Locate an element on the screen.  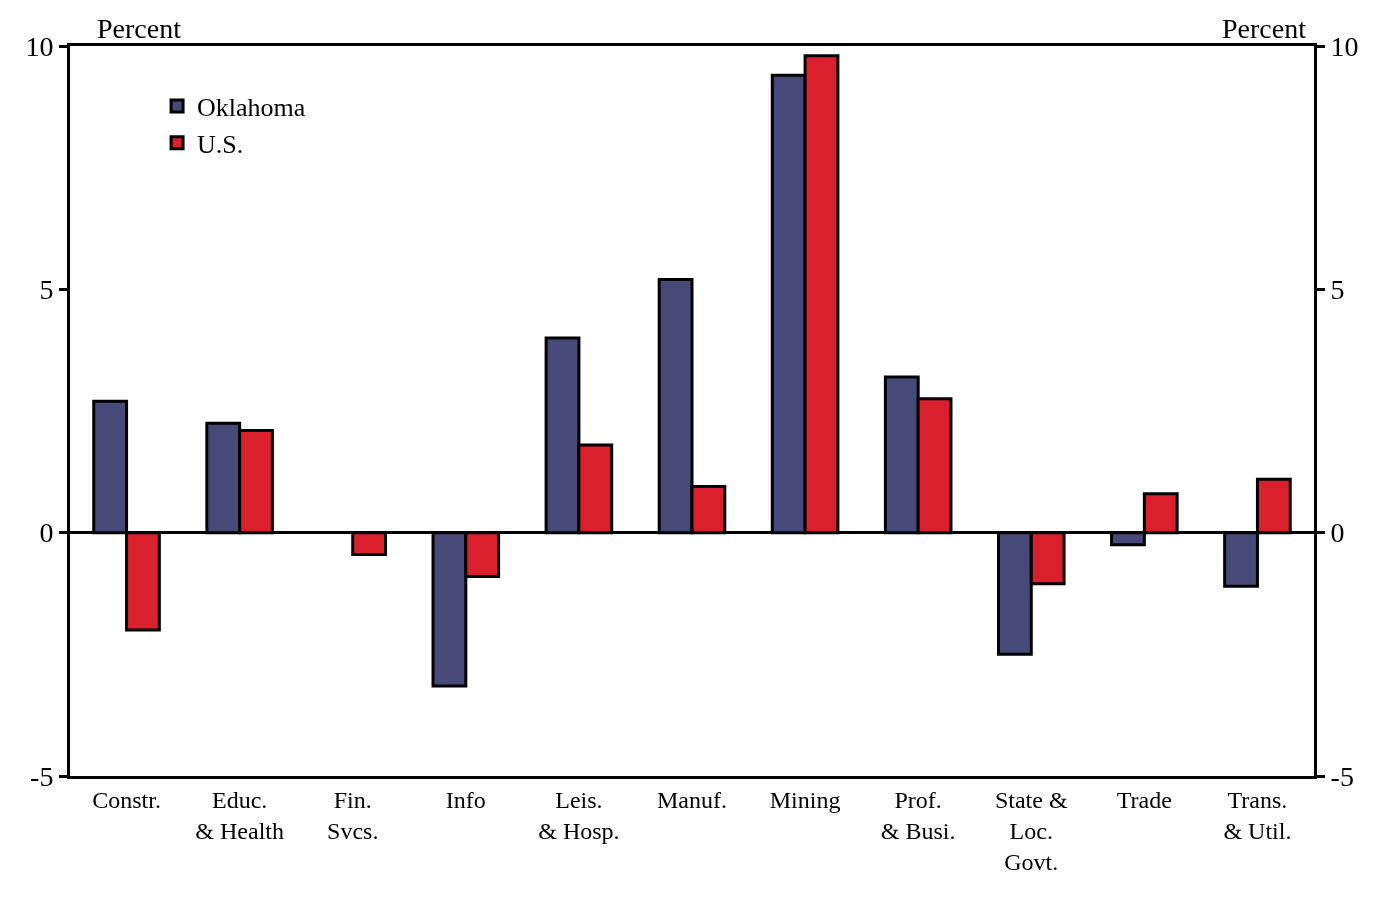
x-tick-label: State & Loc. Govt. is located at coordinates (1031, 831).